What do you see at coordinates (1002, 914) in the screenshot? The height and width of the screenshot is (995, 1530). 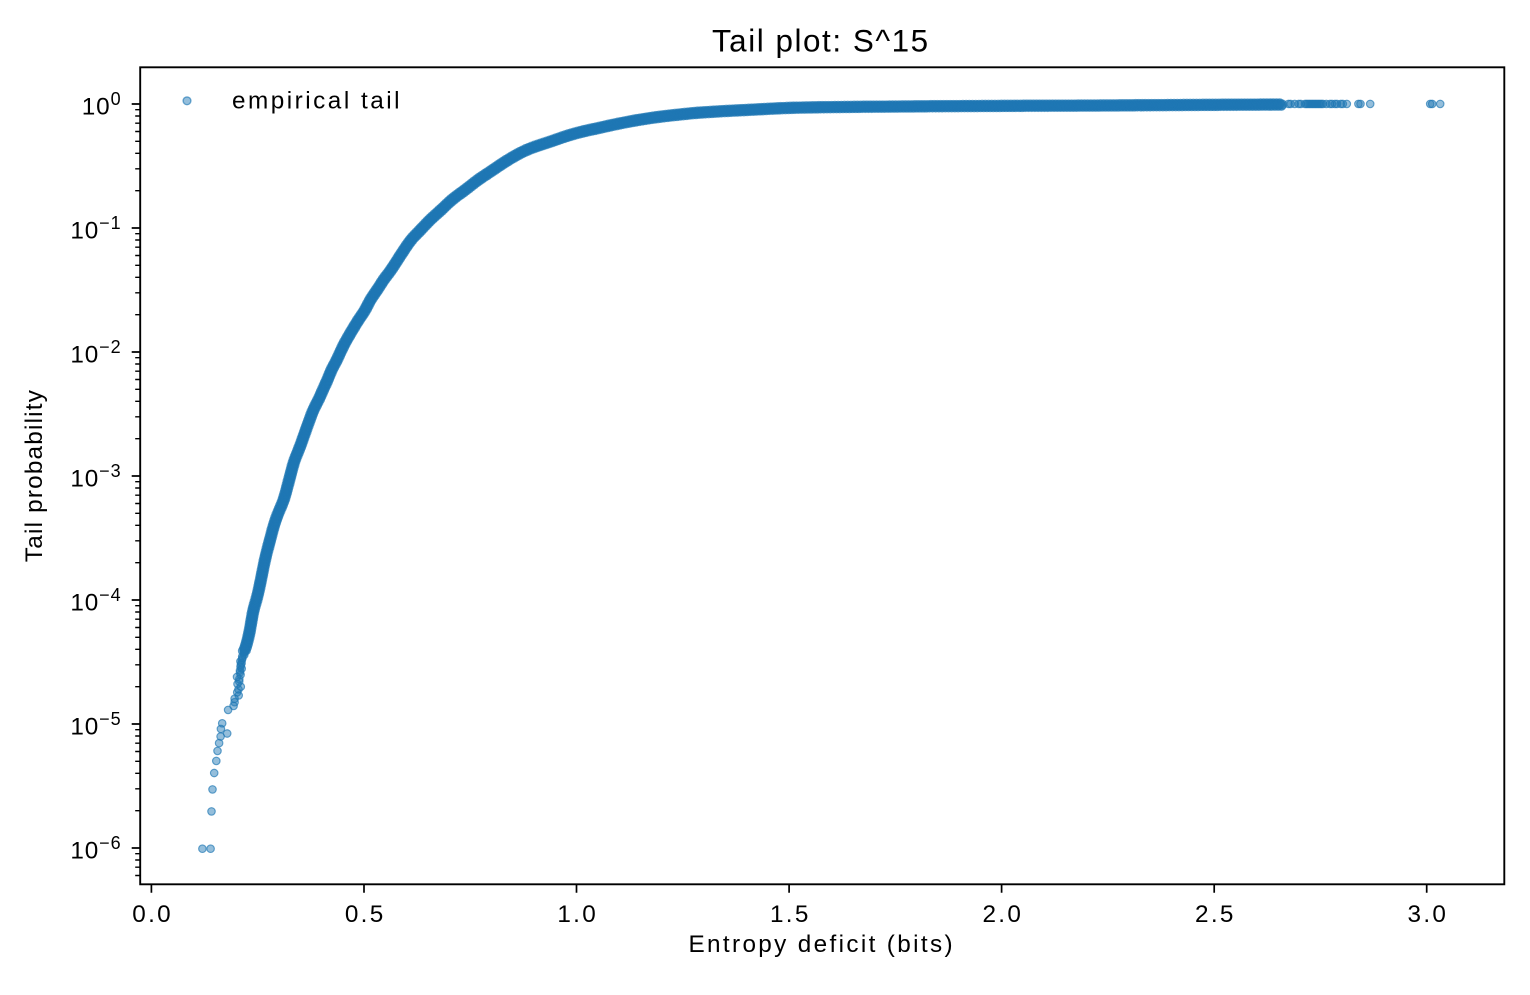 I see `svg-text: 2.0` at bounding box center [1002, 914].